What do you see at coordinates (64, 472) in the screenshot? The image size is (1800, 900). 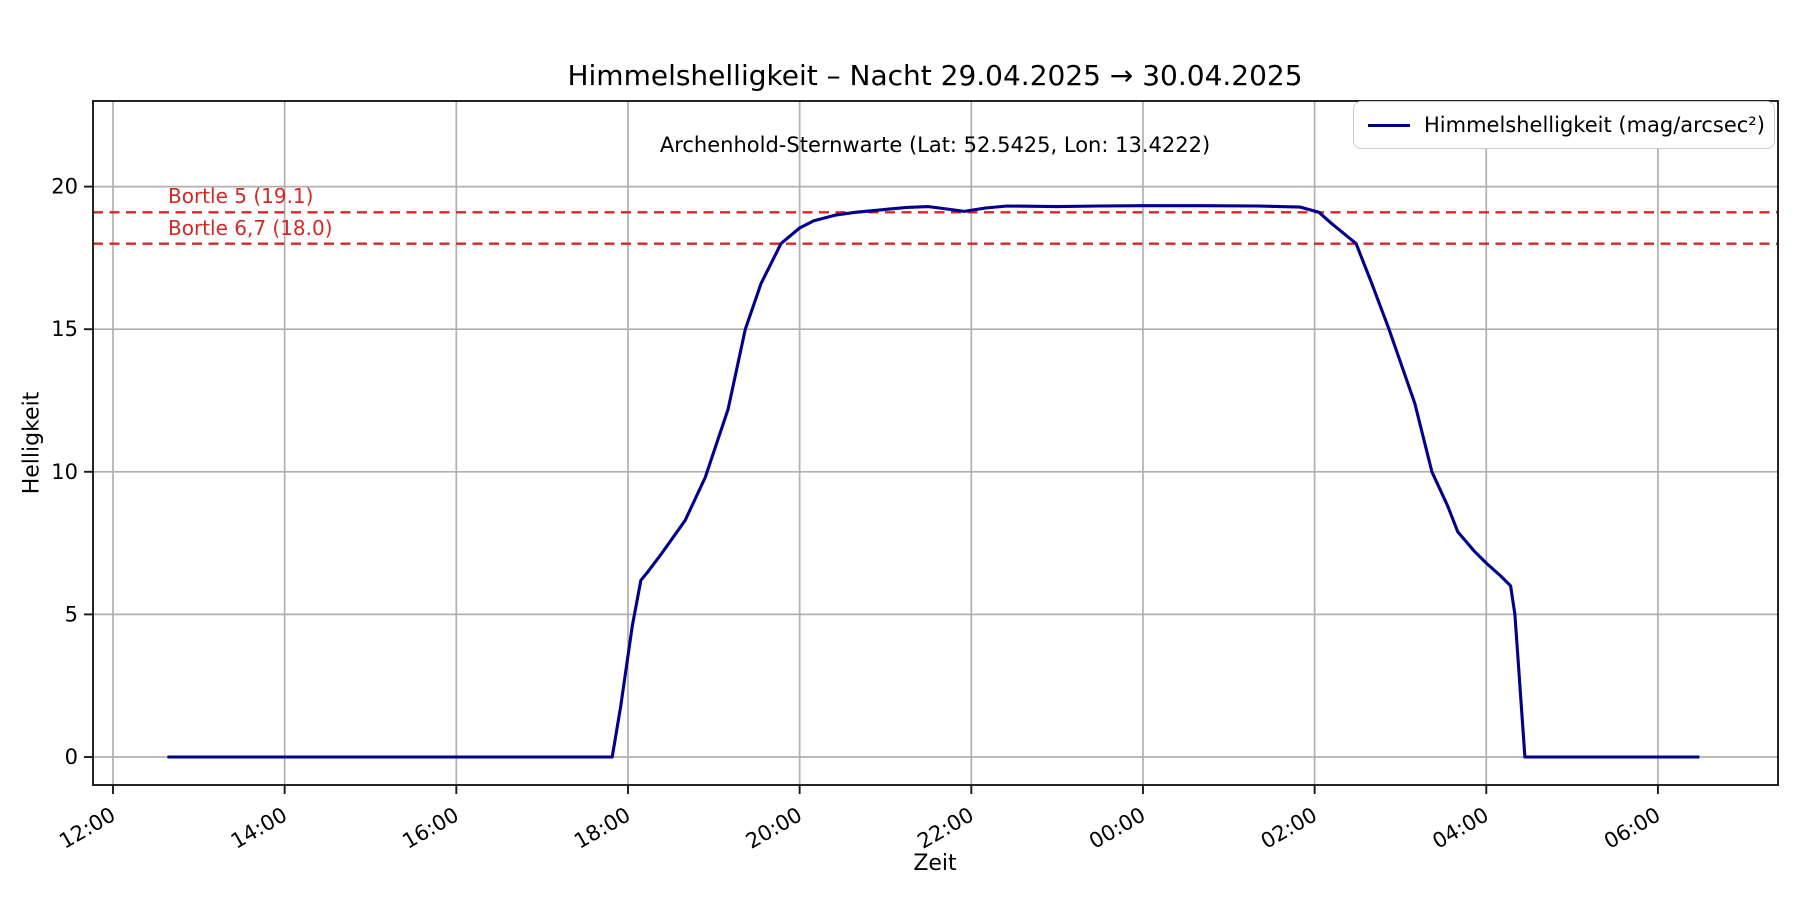 I see `y-tick-label: 10` at bounding box center [64, 472].